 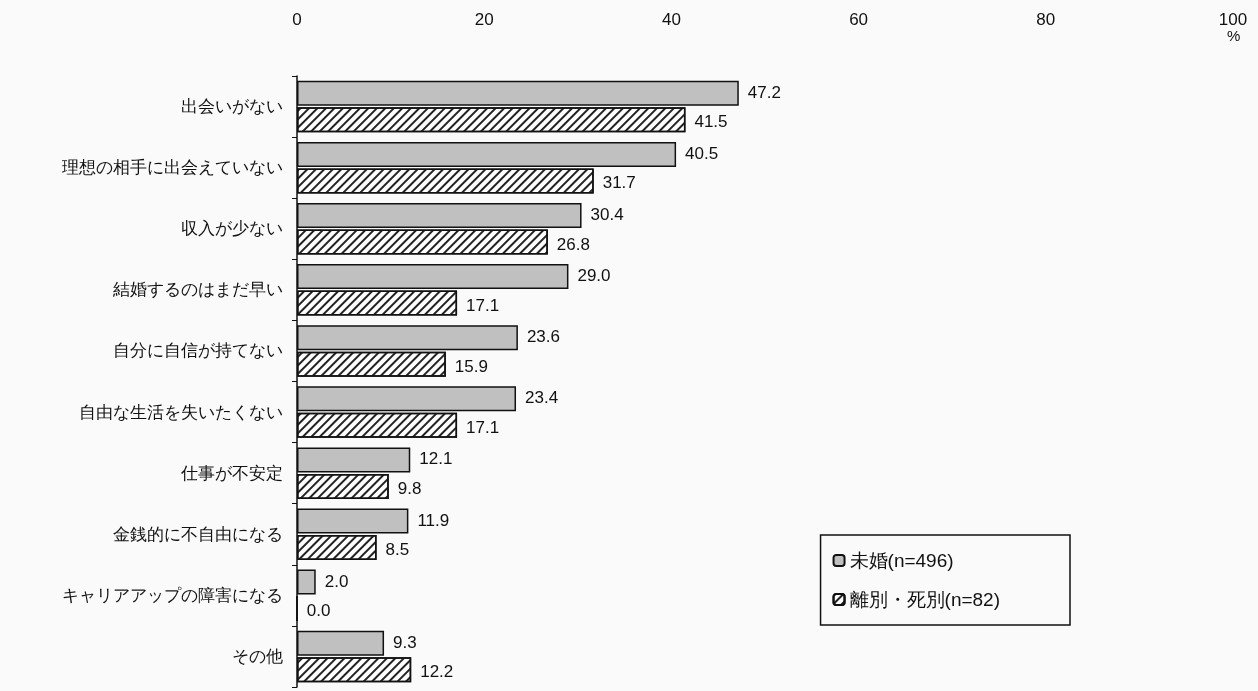 I want to click on legend-label: 離別・死別(n=82), so click(x=924, y=599).